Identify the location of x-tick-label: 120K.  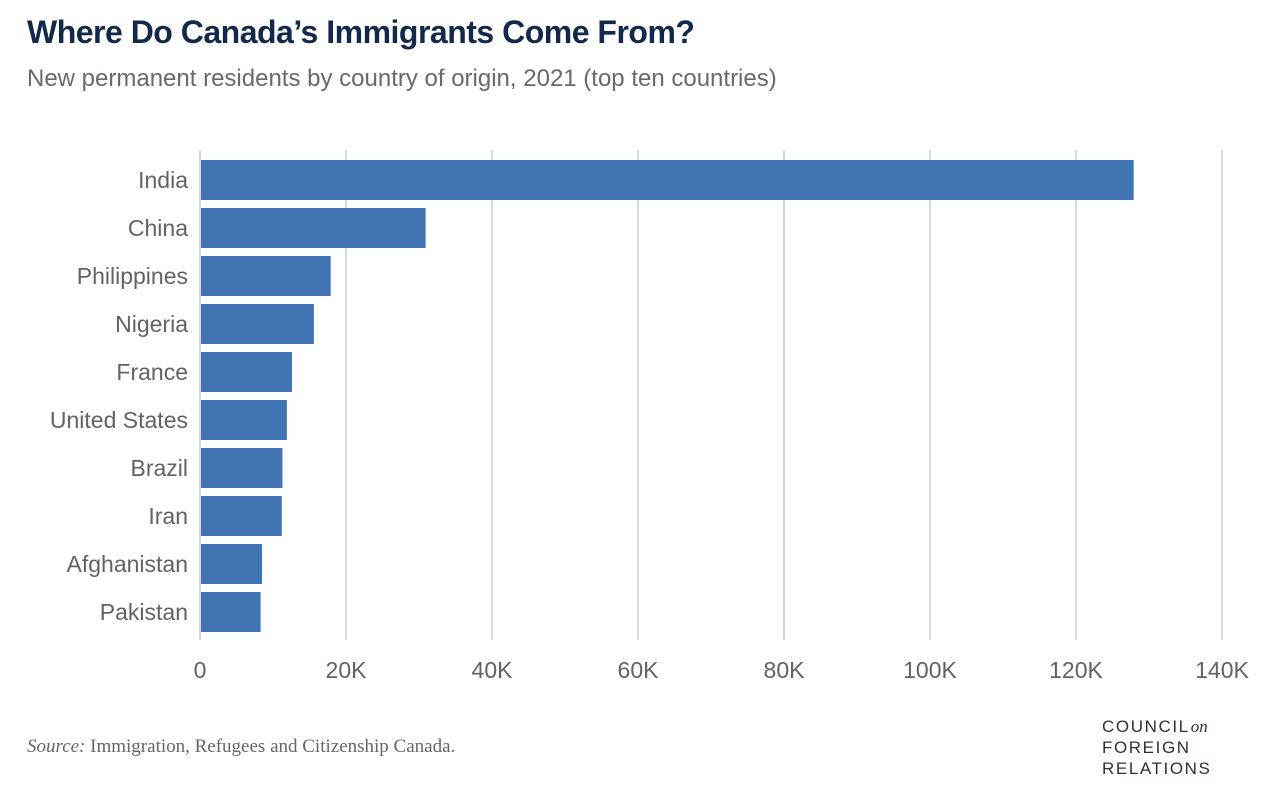
(1076, 670).